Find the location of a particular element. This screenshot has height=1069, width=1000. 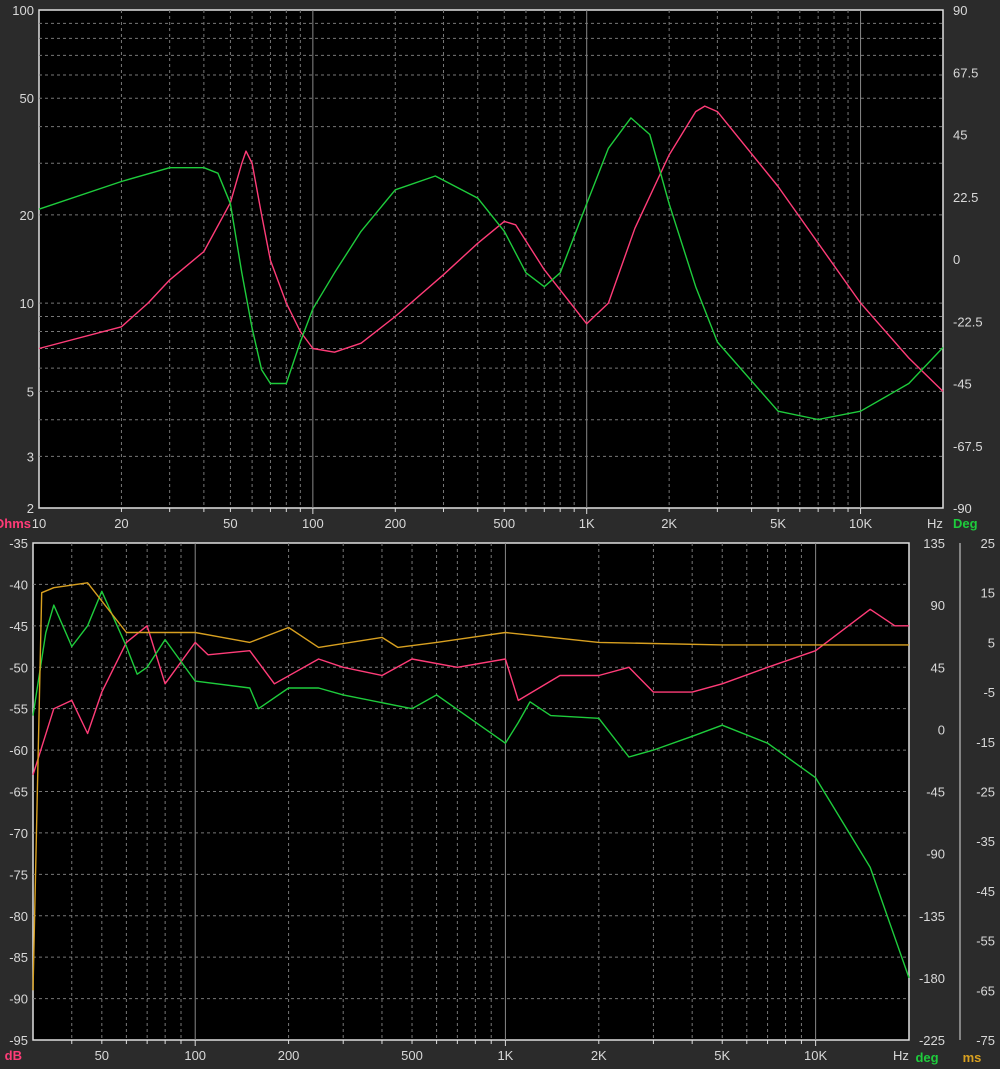

left-tick-label: -80 is located at coordinates (18, 916).